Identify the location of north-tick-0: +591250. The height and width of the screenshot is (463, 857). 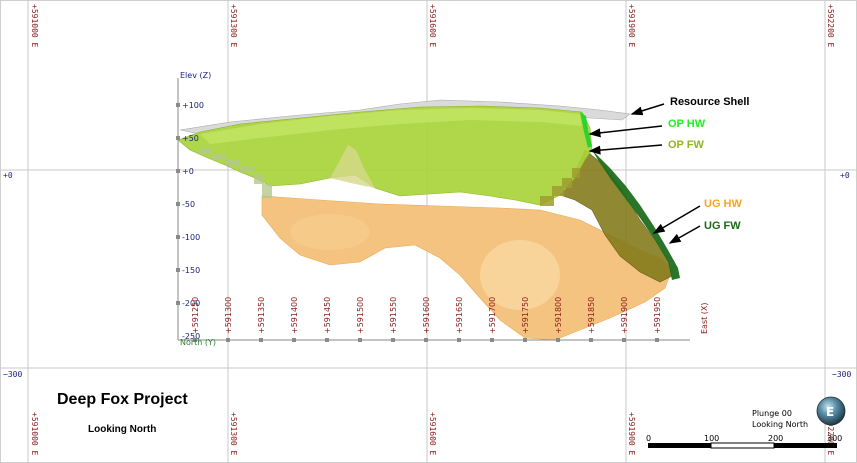
(195, 315).